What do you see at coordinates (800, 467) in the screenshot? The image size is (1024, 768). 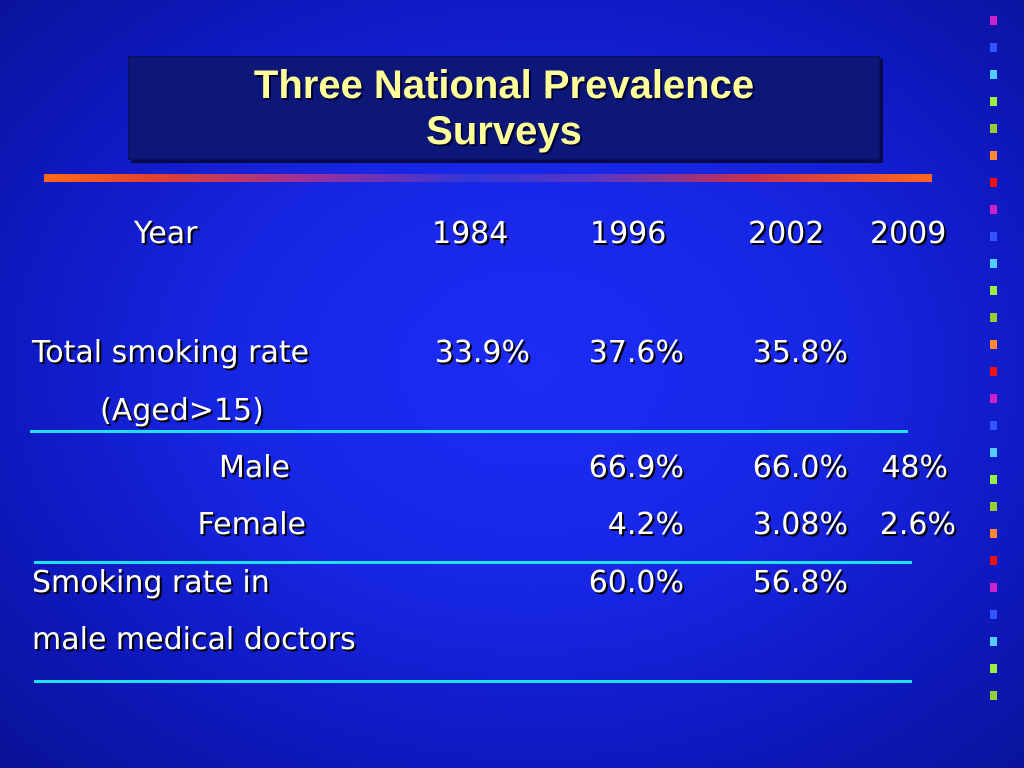 I see `row-male-2002: 66.0%` at bounding box center [800, 467].